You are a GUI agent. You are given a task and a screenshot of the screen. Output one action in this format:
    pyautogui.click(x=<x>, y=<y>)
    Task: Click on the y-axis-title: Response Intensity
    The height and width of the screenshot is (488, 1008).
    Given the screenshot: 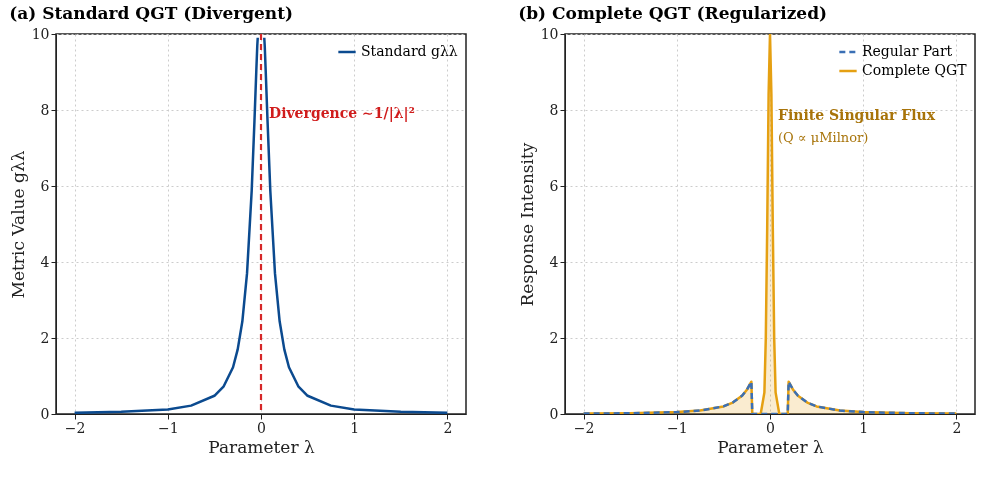 What is the action you would take?
    pyautogui.click(x=526, y=224)
    